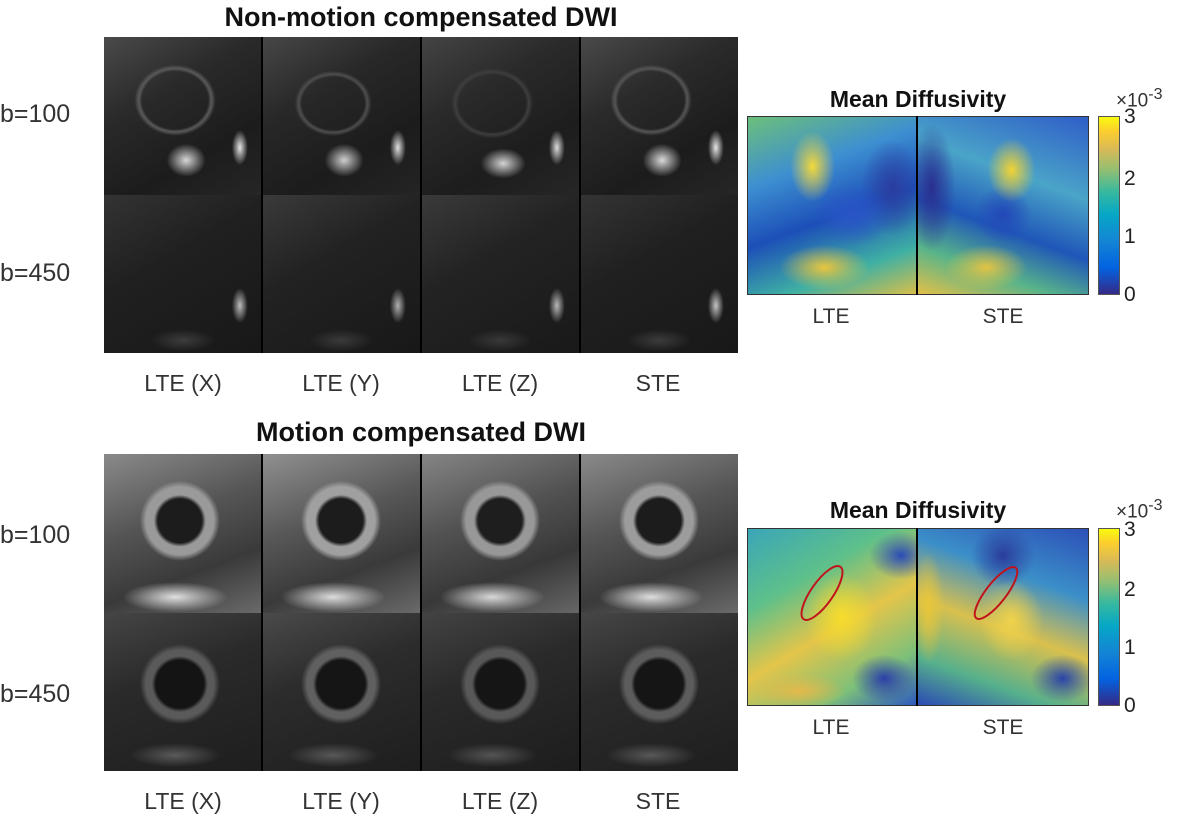 The height and width of the screenshot is (820, 1183). What do you see at coordinates (421, 17) in the screenshot?
I see `panel-title: Non-motion compensated DWI` at bounding box center [421, 17].